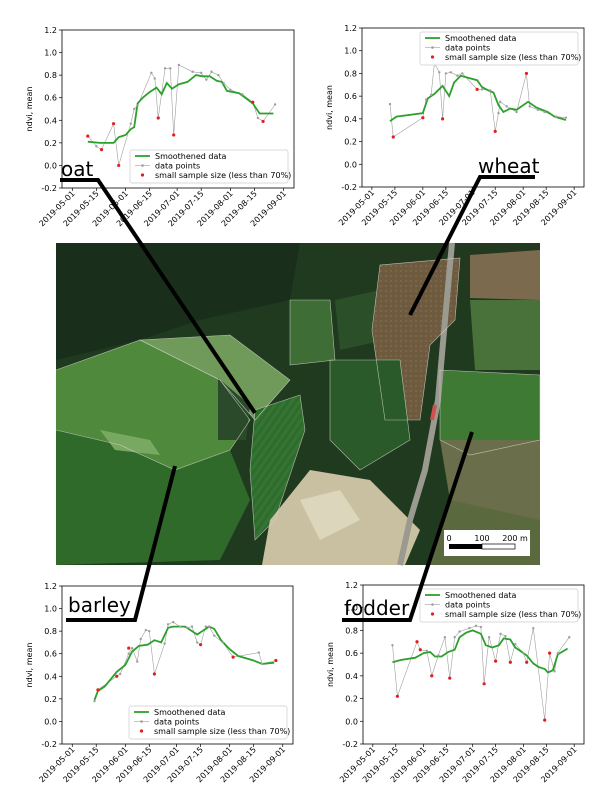 This screenshot has height=802, width=595. What do you see at coordinates (448, 538) in the screenshot?
I see `scale-label-0: 0` at bounding box center [448, 538].